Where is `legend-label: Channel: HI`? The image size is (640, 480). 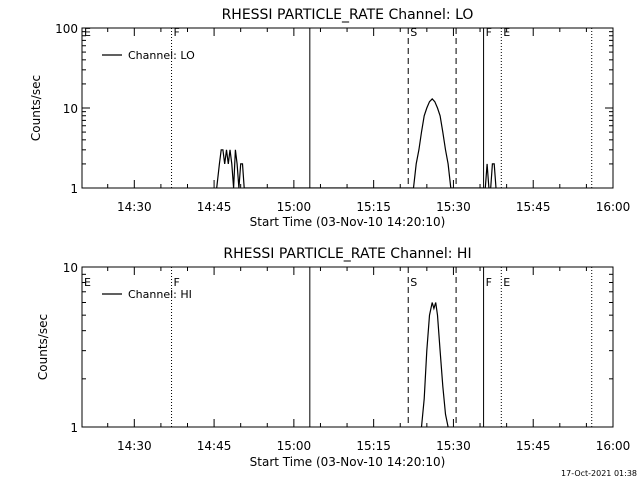
legend-label: Channel: HI is located at coordinates (160, 294).